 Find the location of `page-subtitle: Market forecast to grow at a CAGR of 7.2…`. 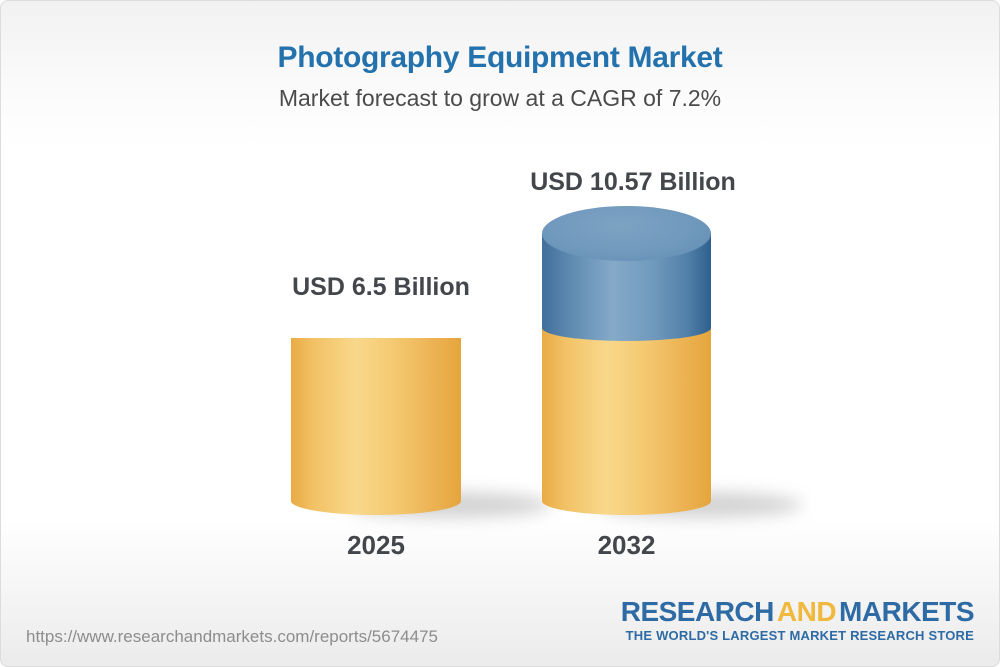

page-subtitle: Market forecast to grow at a CAGR of 7.2… is located at coordinates (500, 98).